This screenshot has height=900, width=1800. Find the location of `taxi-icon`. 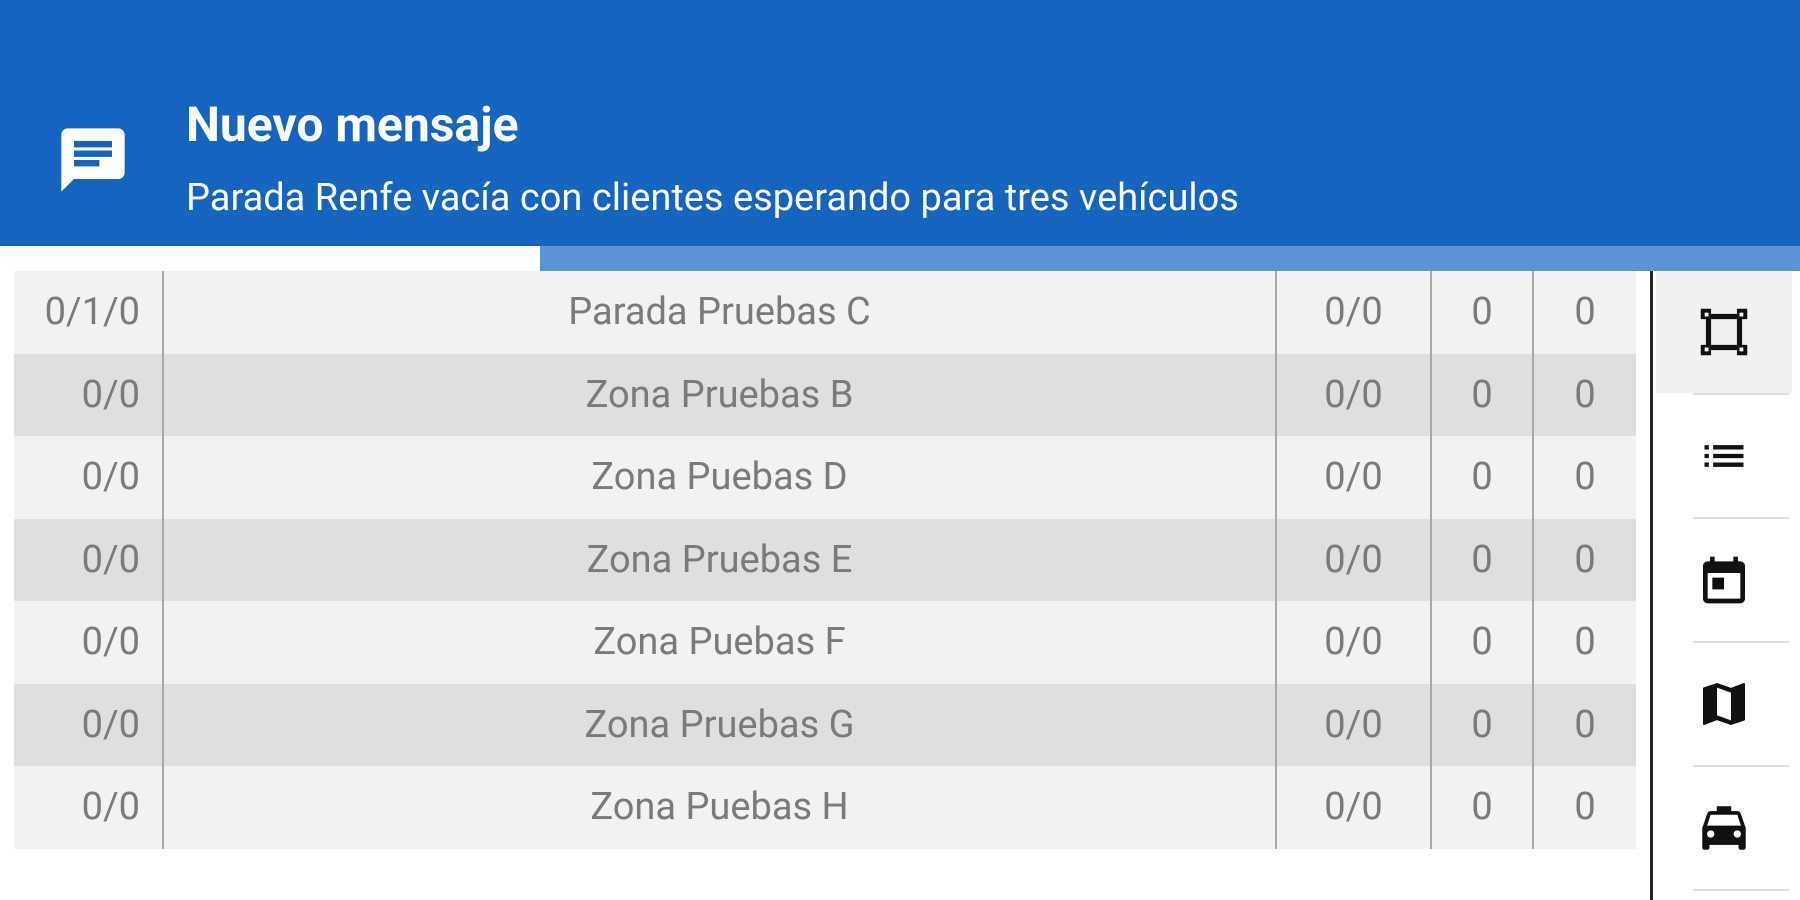

taxi-icon is located at coordinates (1724, 828).